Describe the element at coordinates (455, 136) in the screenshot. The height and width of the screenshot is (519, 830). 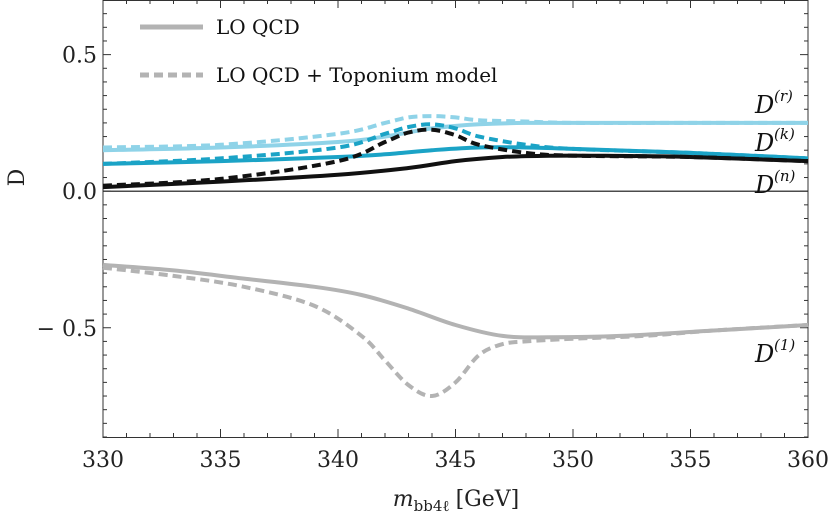
I see `series-dr-solid-line` at that location.